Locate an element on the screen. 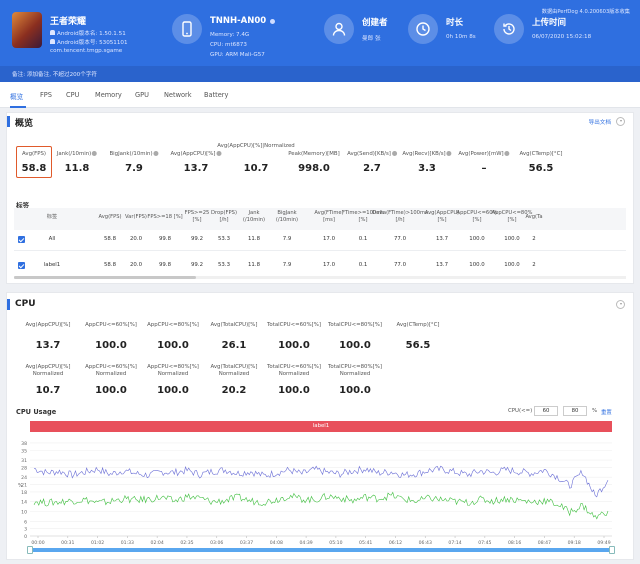  android-icon is located at coordinates (52, 32).